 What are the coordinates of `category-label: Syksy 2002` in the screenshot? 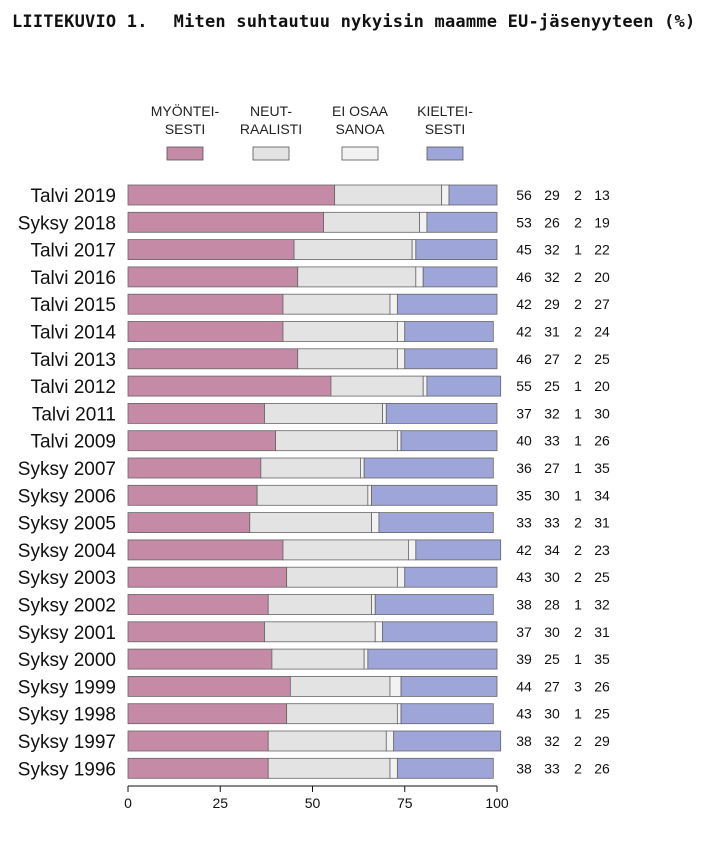 It's located at (67, 606).